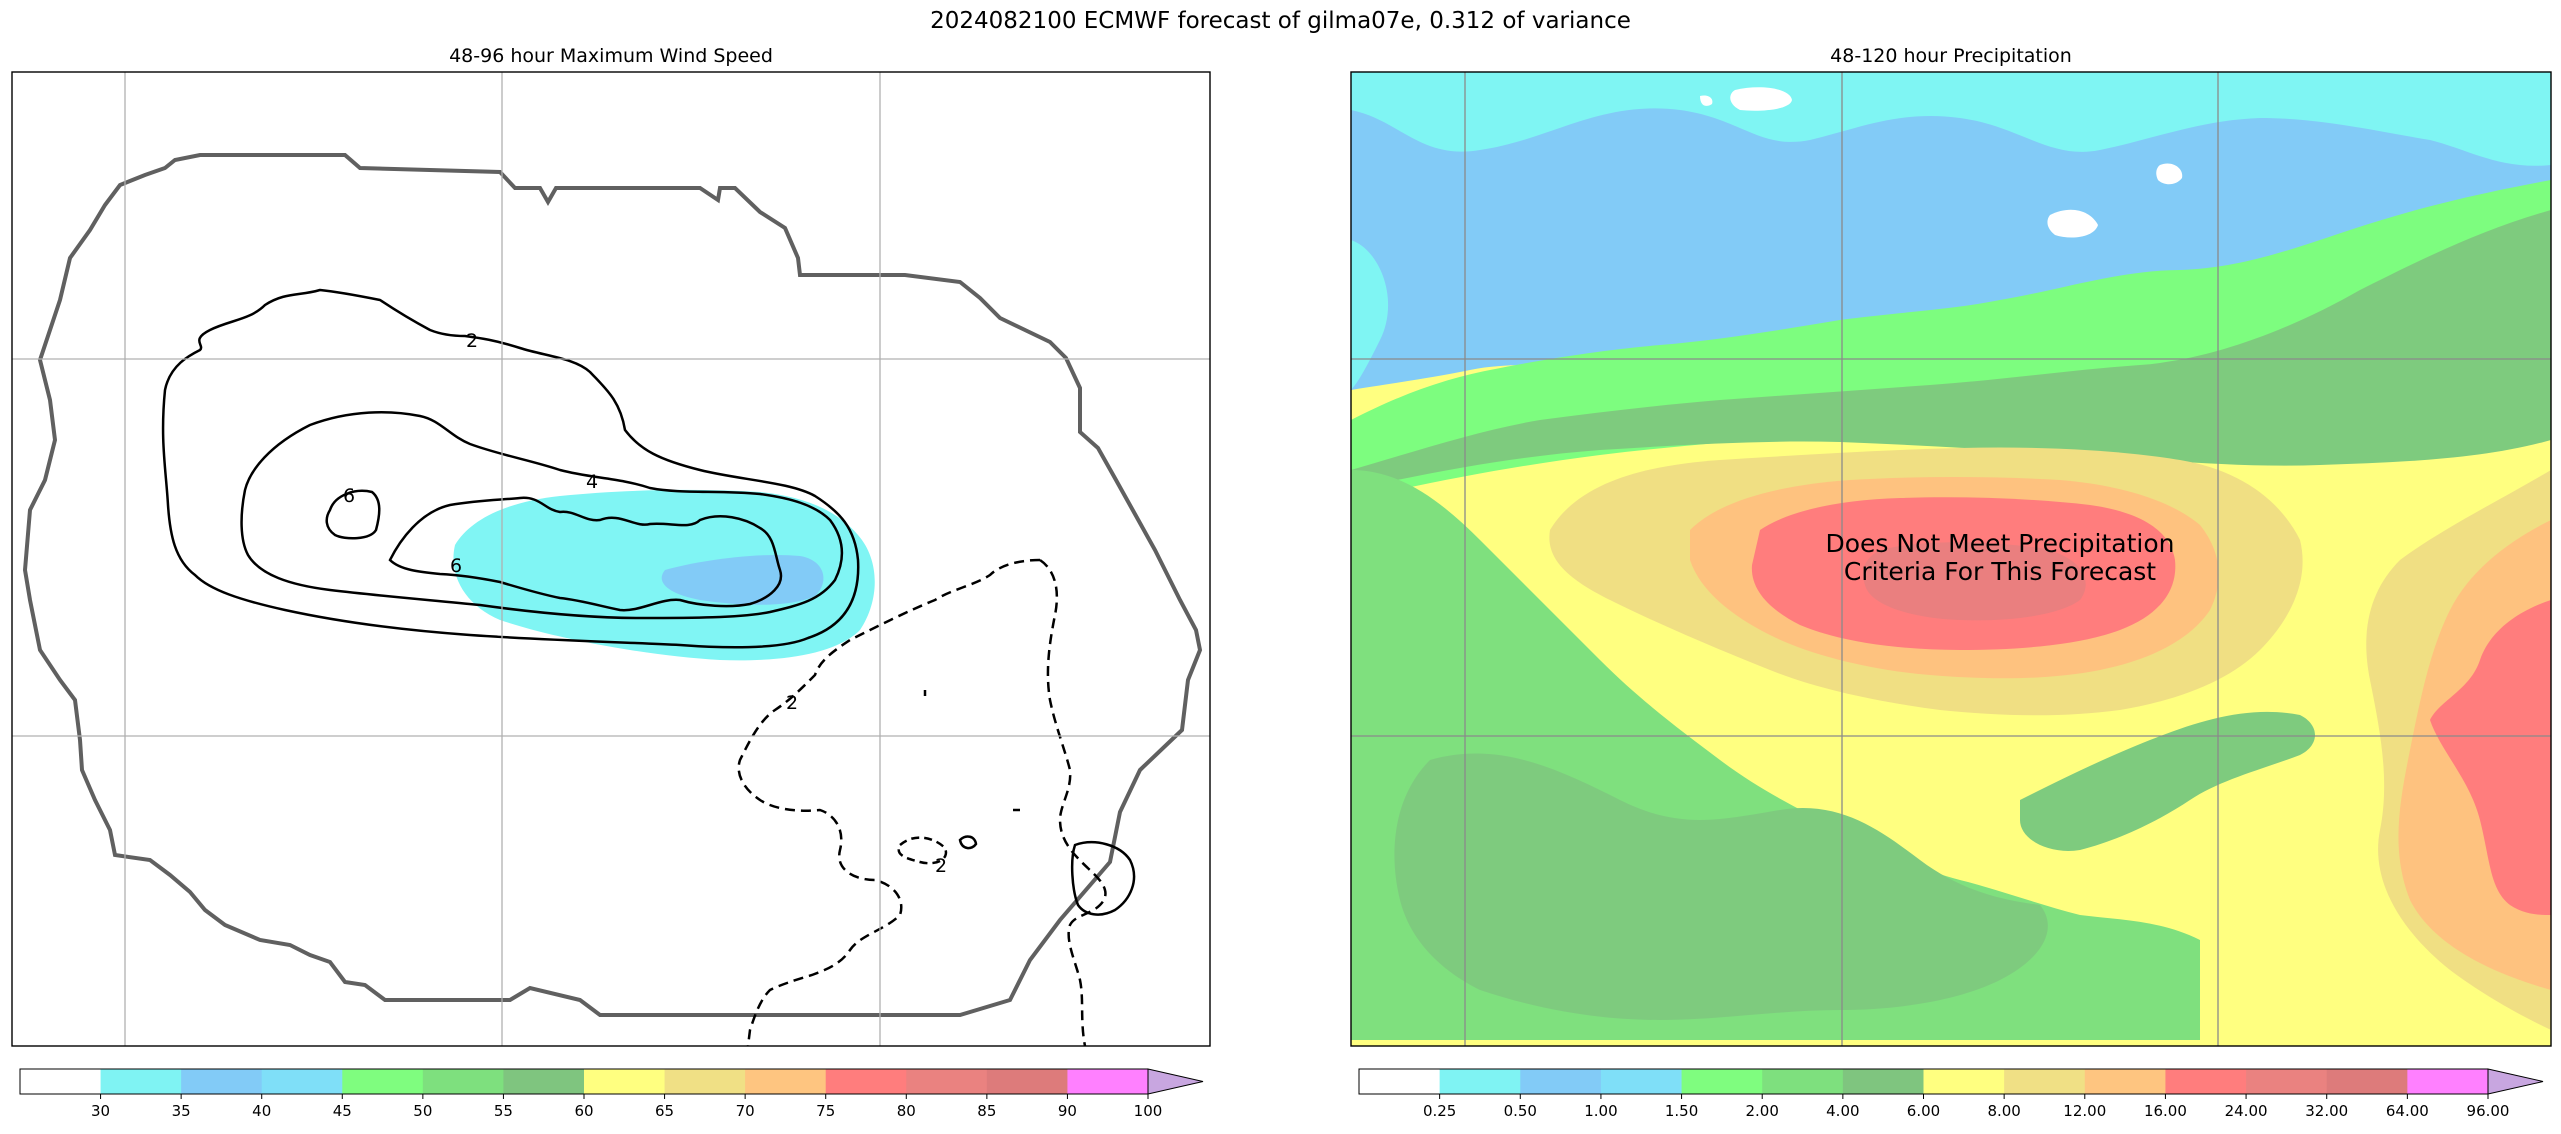  I want to click on colorbar-tick-label: 6.00, so click(1923, 1111).